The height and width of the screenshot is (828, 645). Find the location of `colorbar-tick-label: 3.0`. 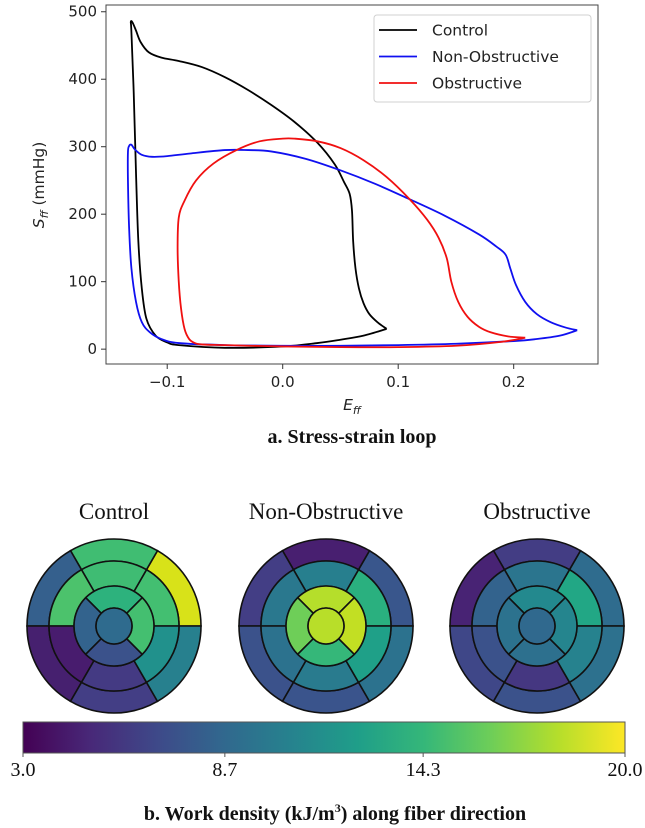

colorbar-tick-label: 3.0 is located at coordinates (23, 770).